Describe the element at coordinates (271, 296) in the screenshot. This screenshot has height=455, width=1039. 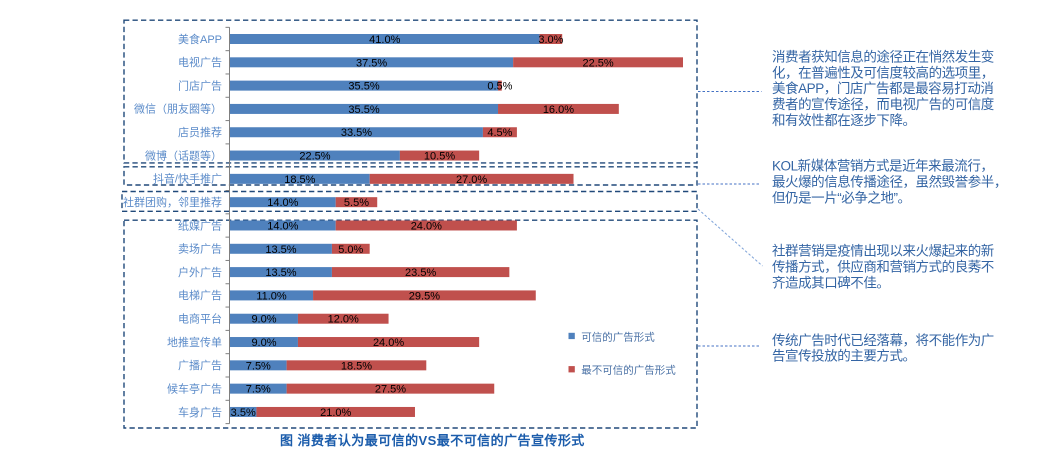
I see `svg-text: 11.0%` at that location.